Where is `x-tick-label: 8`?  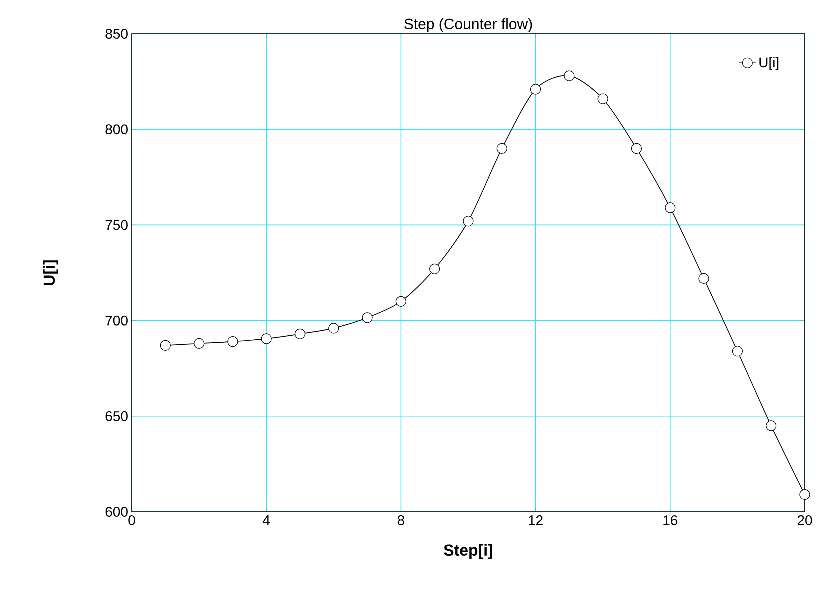
x-tick-label: 8 is located at coordinates (401, 521).